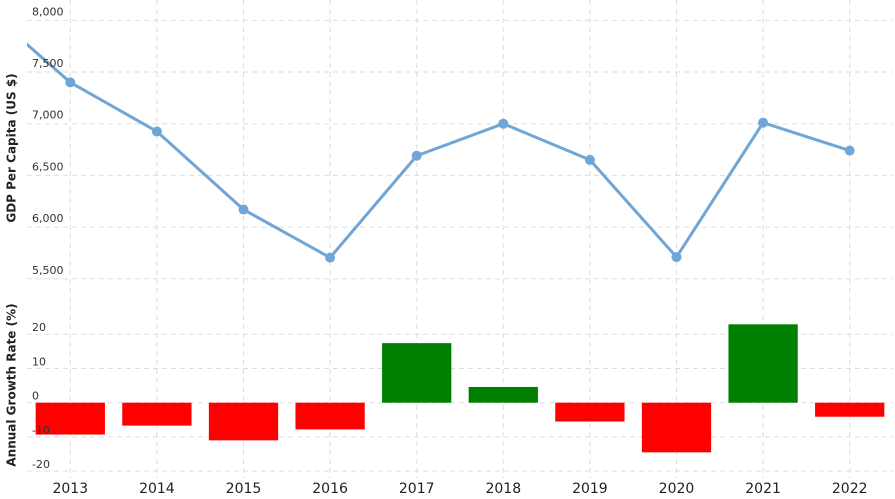  Describe the element at coordinates (48, 218) in the screenshot. I see `y-tick-label: 6,000` at that location.